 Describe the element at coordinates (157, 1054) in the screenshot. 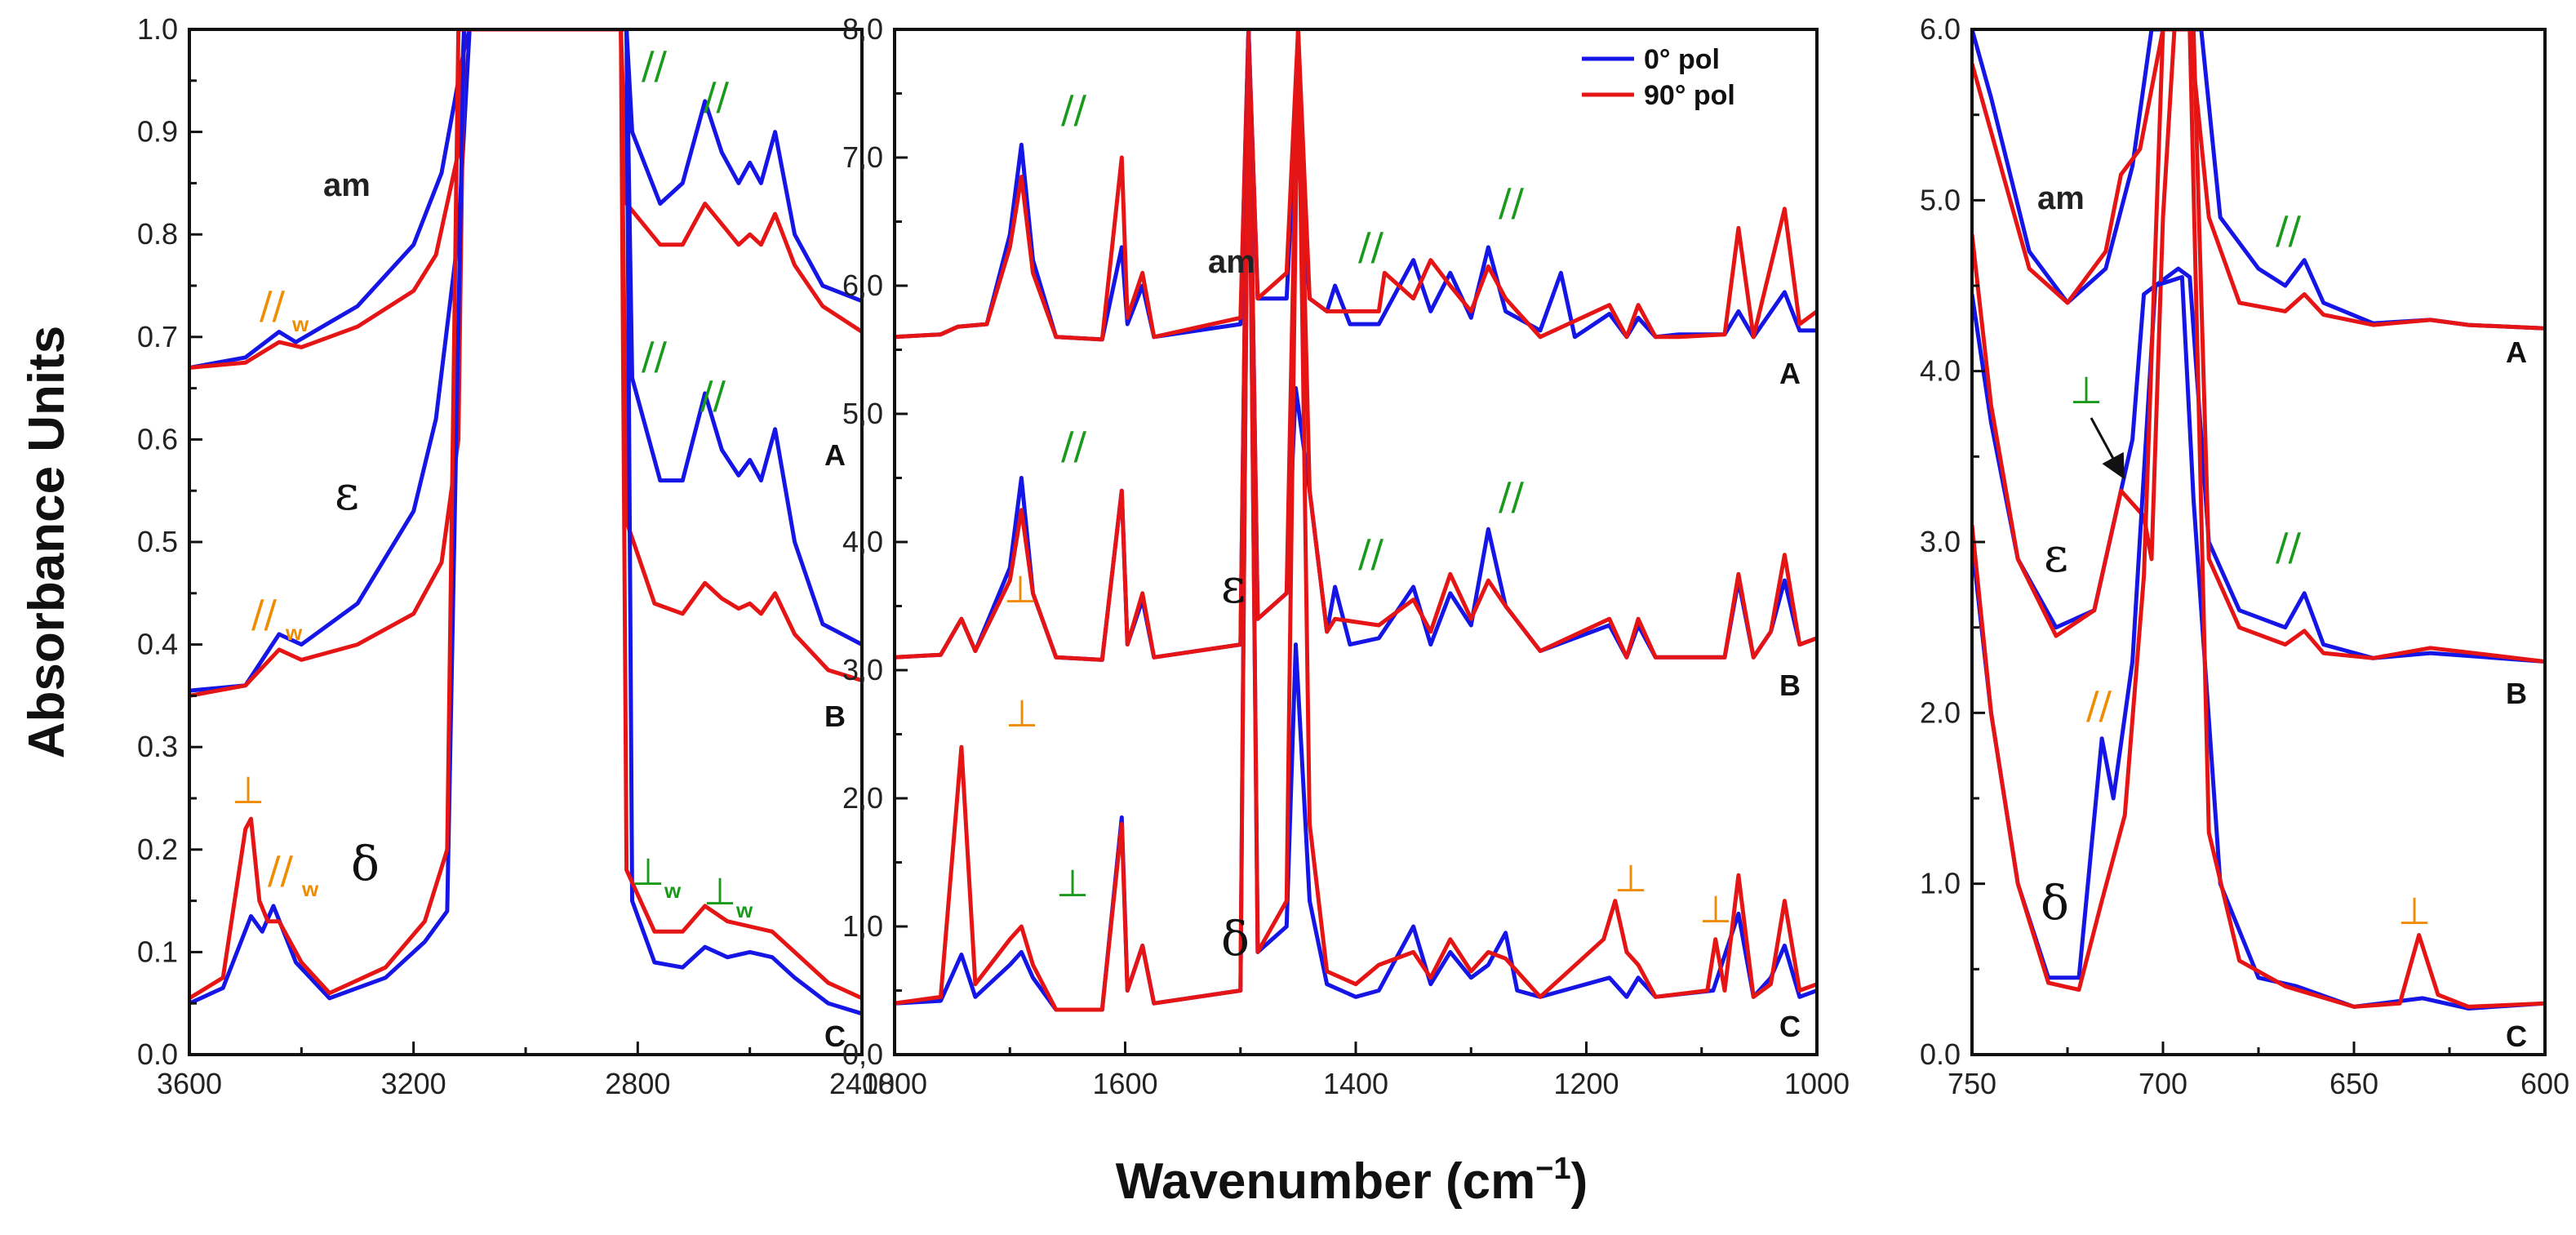

I see `left-ytick-label: 0.0` at that location.